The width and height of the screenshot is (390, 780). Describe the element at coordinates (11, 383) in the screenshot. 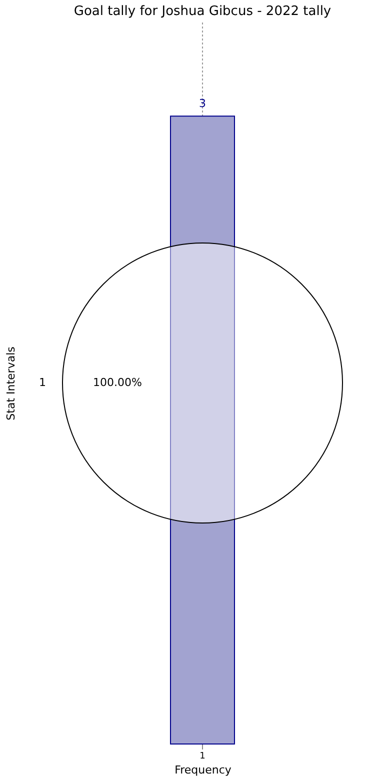

I see `y-axis-title: Stat Intervals` at that location.